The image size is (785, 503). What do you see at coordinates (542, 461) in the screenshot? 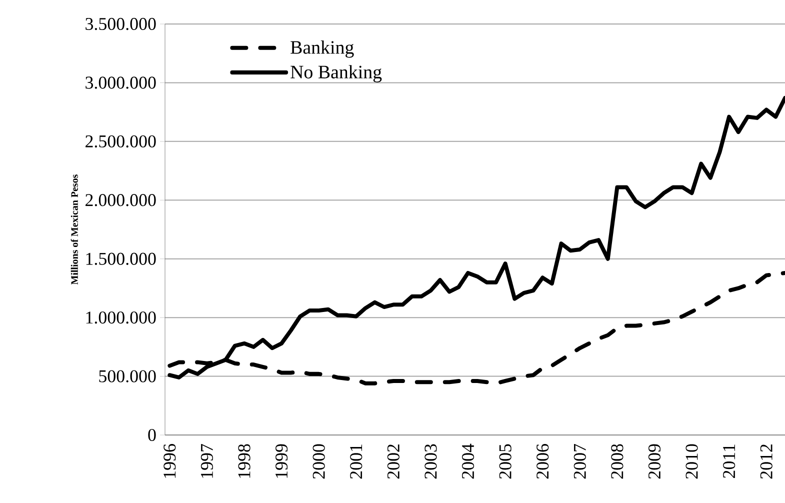
I see `x-tick-label: 2006` at bounding box center [542, 461].